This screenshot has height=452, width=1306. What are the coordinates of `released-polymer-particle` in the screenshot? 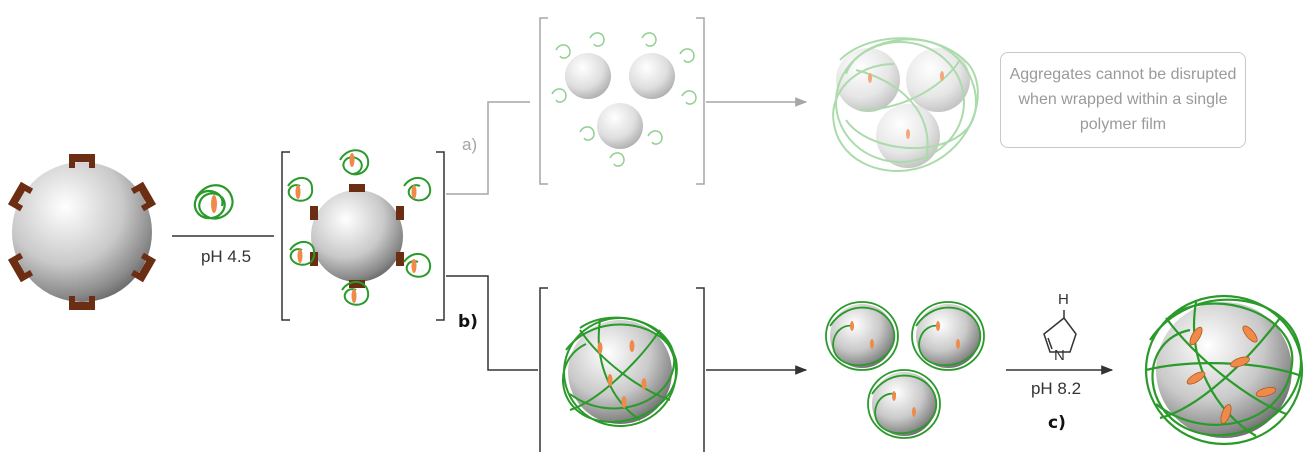 It's located at (1224, 370).